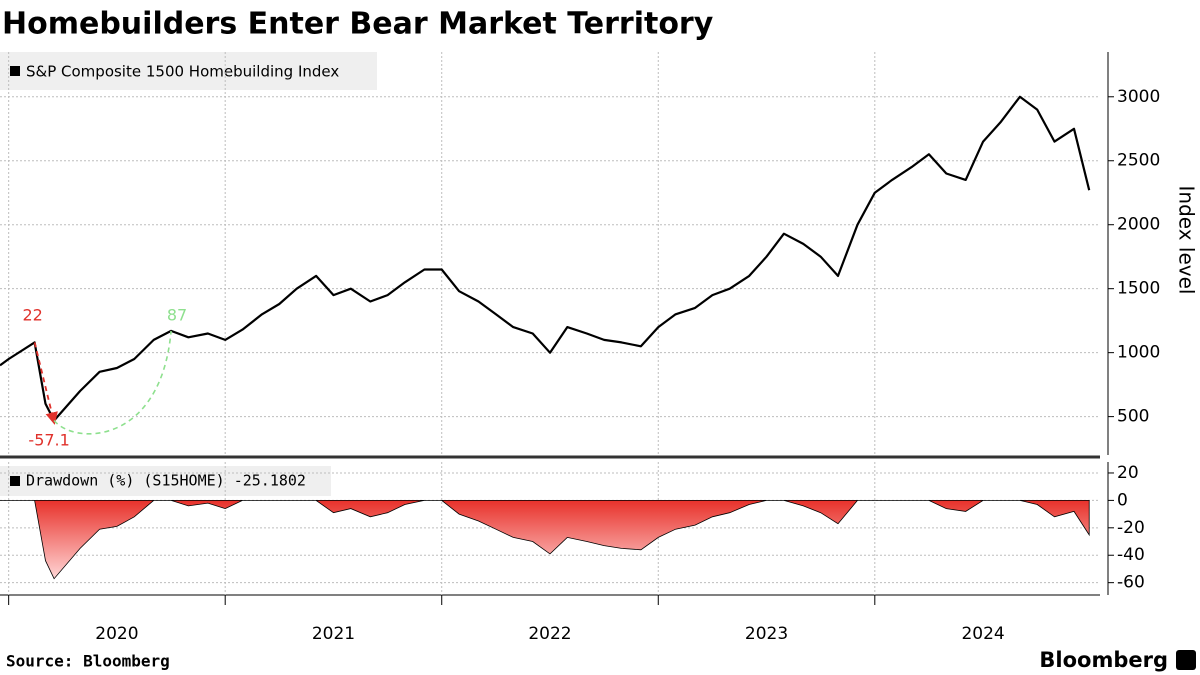 The width and height of the screenshot is (1200, 675). What do you see at coordinates (1138, 289) in the screenshot?
I see `y-tick-label: 1500` at bounding box center [1138, 289].